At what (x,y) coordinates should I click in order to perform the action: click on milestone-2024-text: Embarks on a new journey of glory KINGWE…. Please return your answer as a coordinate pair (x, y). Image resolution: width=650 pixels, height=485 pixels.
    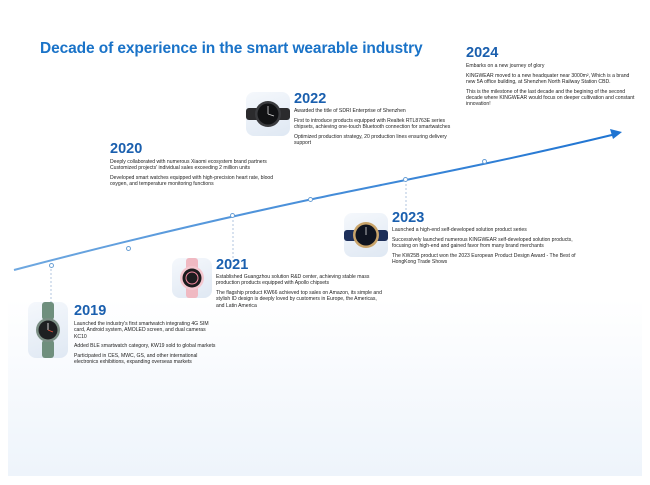
    Looking at the image, I should click on (552, 87).